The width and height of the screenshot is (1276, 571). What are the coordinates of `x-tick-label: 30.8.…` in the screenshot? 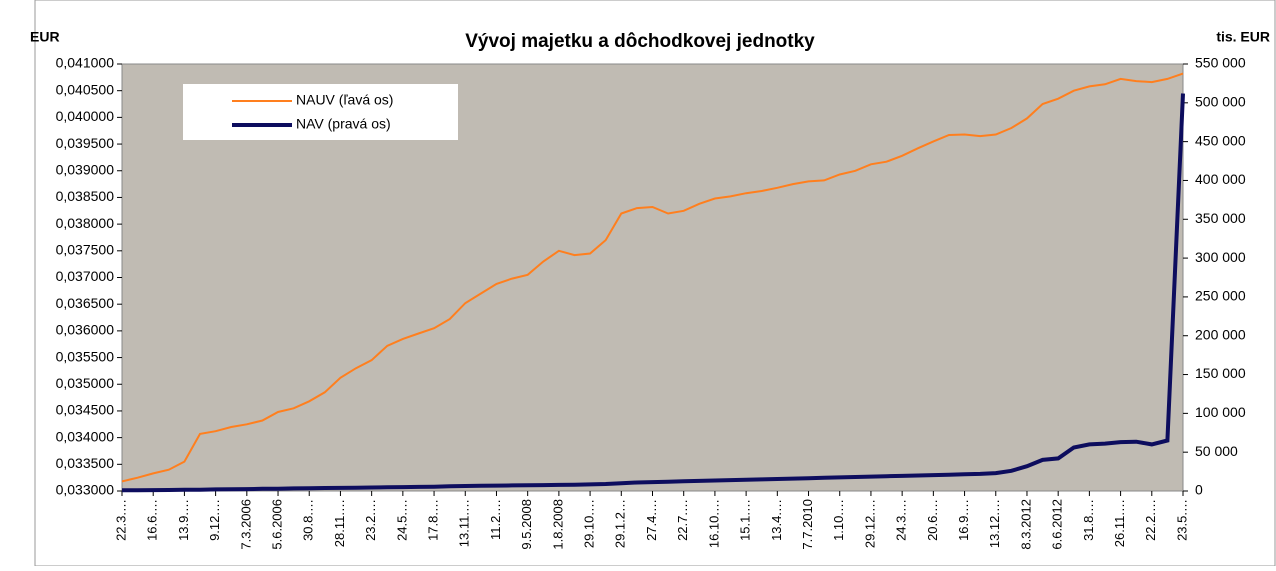 It's located at (308, 520).